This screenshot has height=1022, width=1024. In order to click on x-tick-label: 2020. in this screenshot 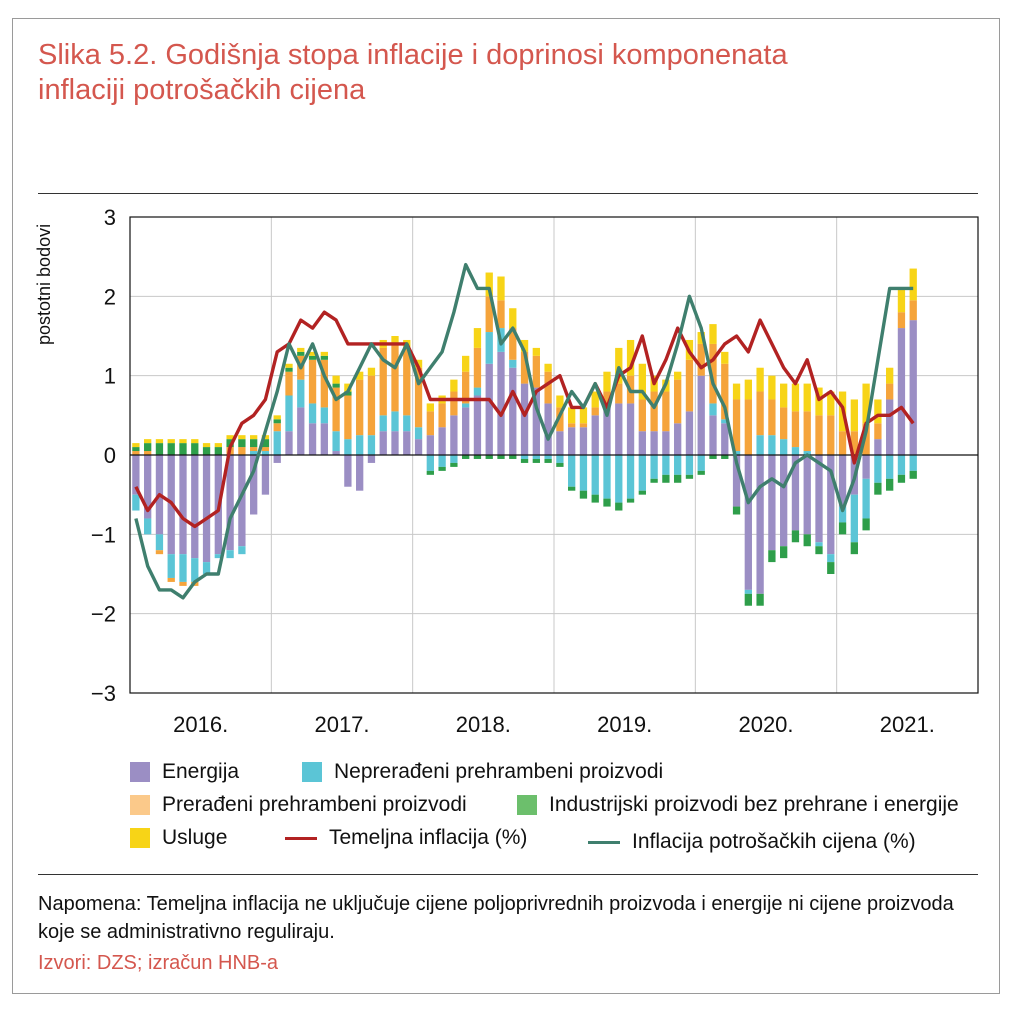, I will do `click(765, 724)`.